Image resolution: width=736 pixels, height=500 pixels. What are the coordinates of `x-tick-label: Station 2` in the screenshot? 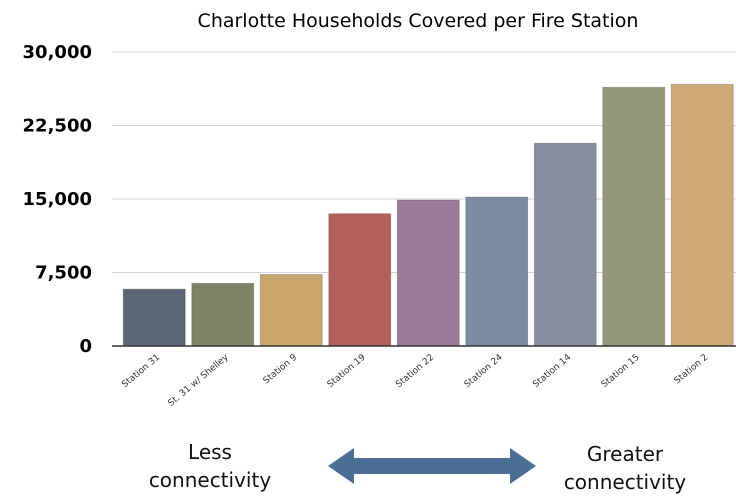 It's located at (692, 370).